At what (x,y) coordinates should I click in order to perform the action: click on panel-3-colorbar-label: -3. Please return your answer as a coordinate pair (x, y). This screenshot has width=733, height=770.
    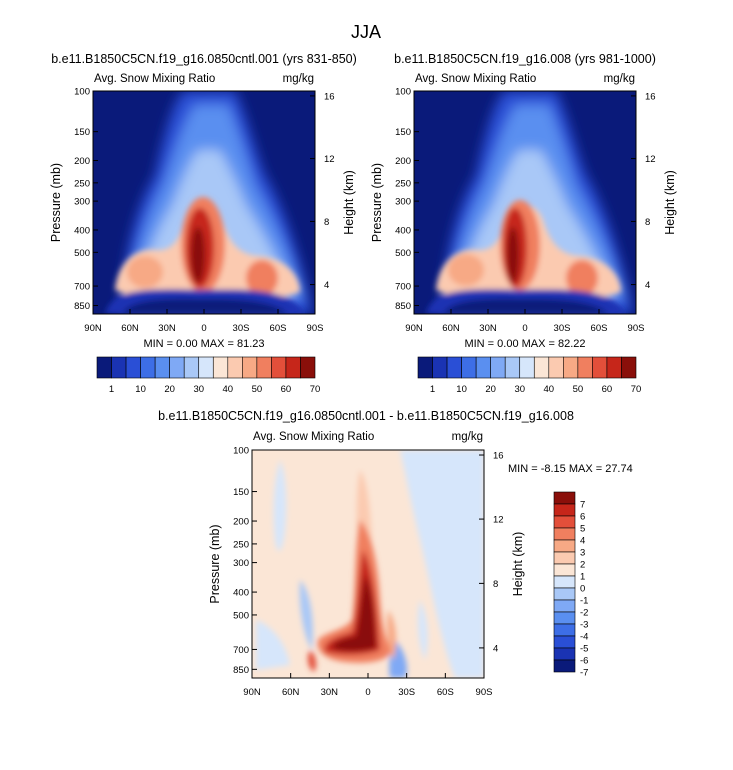
    Looking at the image, I should click on (584, 625).